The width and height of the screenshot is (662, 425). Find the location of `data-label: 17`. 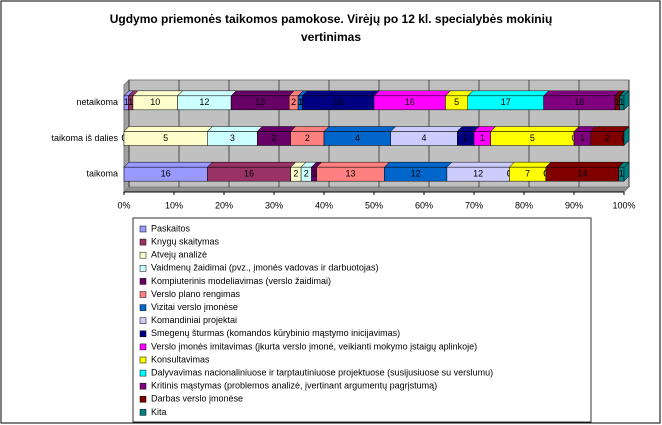

data-label: 17 is located at coordinates (506, 102).